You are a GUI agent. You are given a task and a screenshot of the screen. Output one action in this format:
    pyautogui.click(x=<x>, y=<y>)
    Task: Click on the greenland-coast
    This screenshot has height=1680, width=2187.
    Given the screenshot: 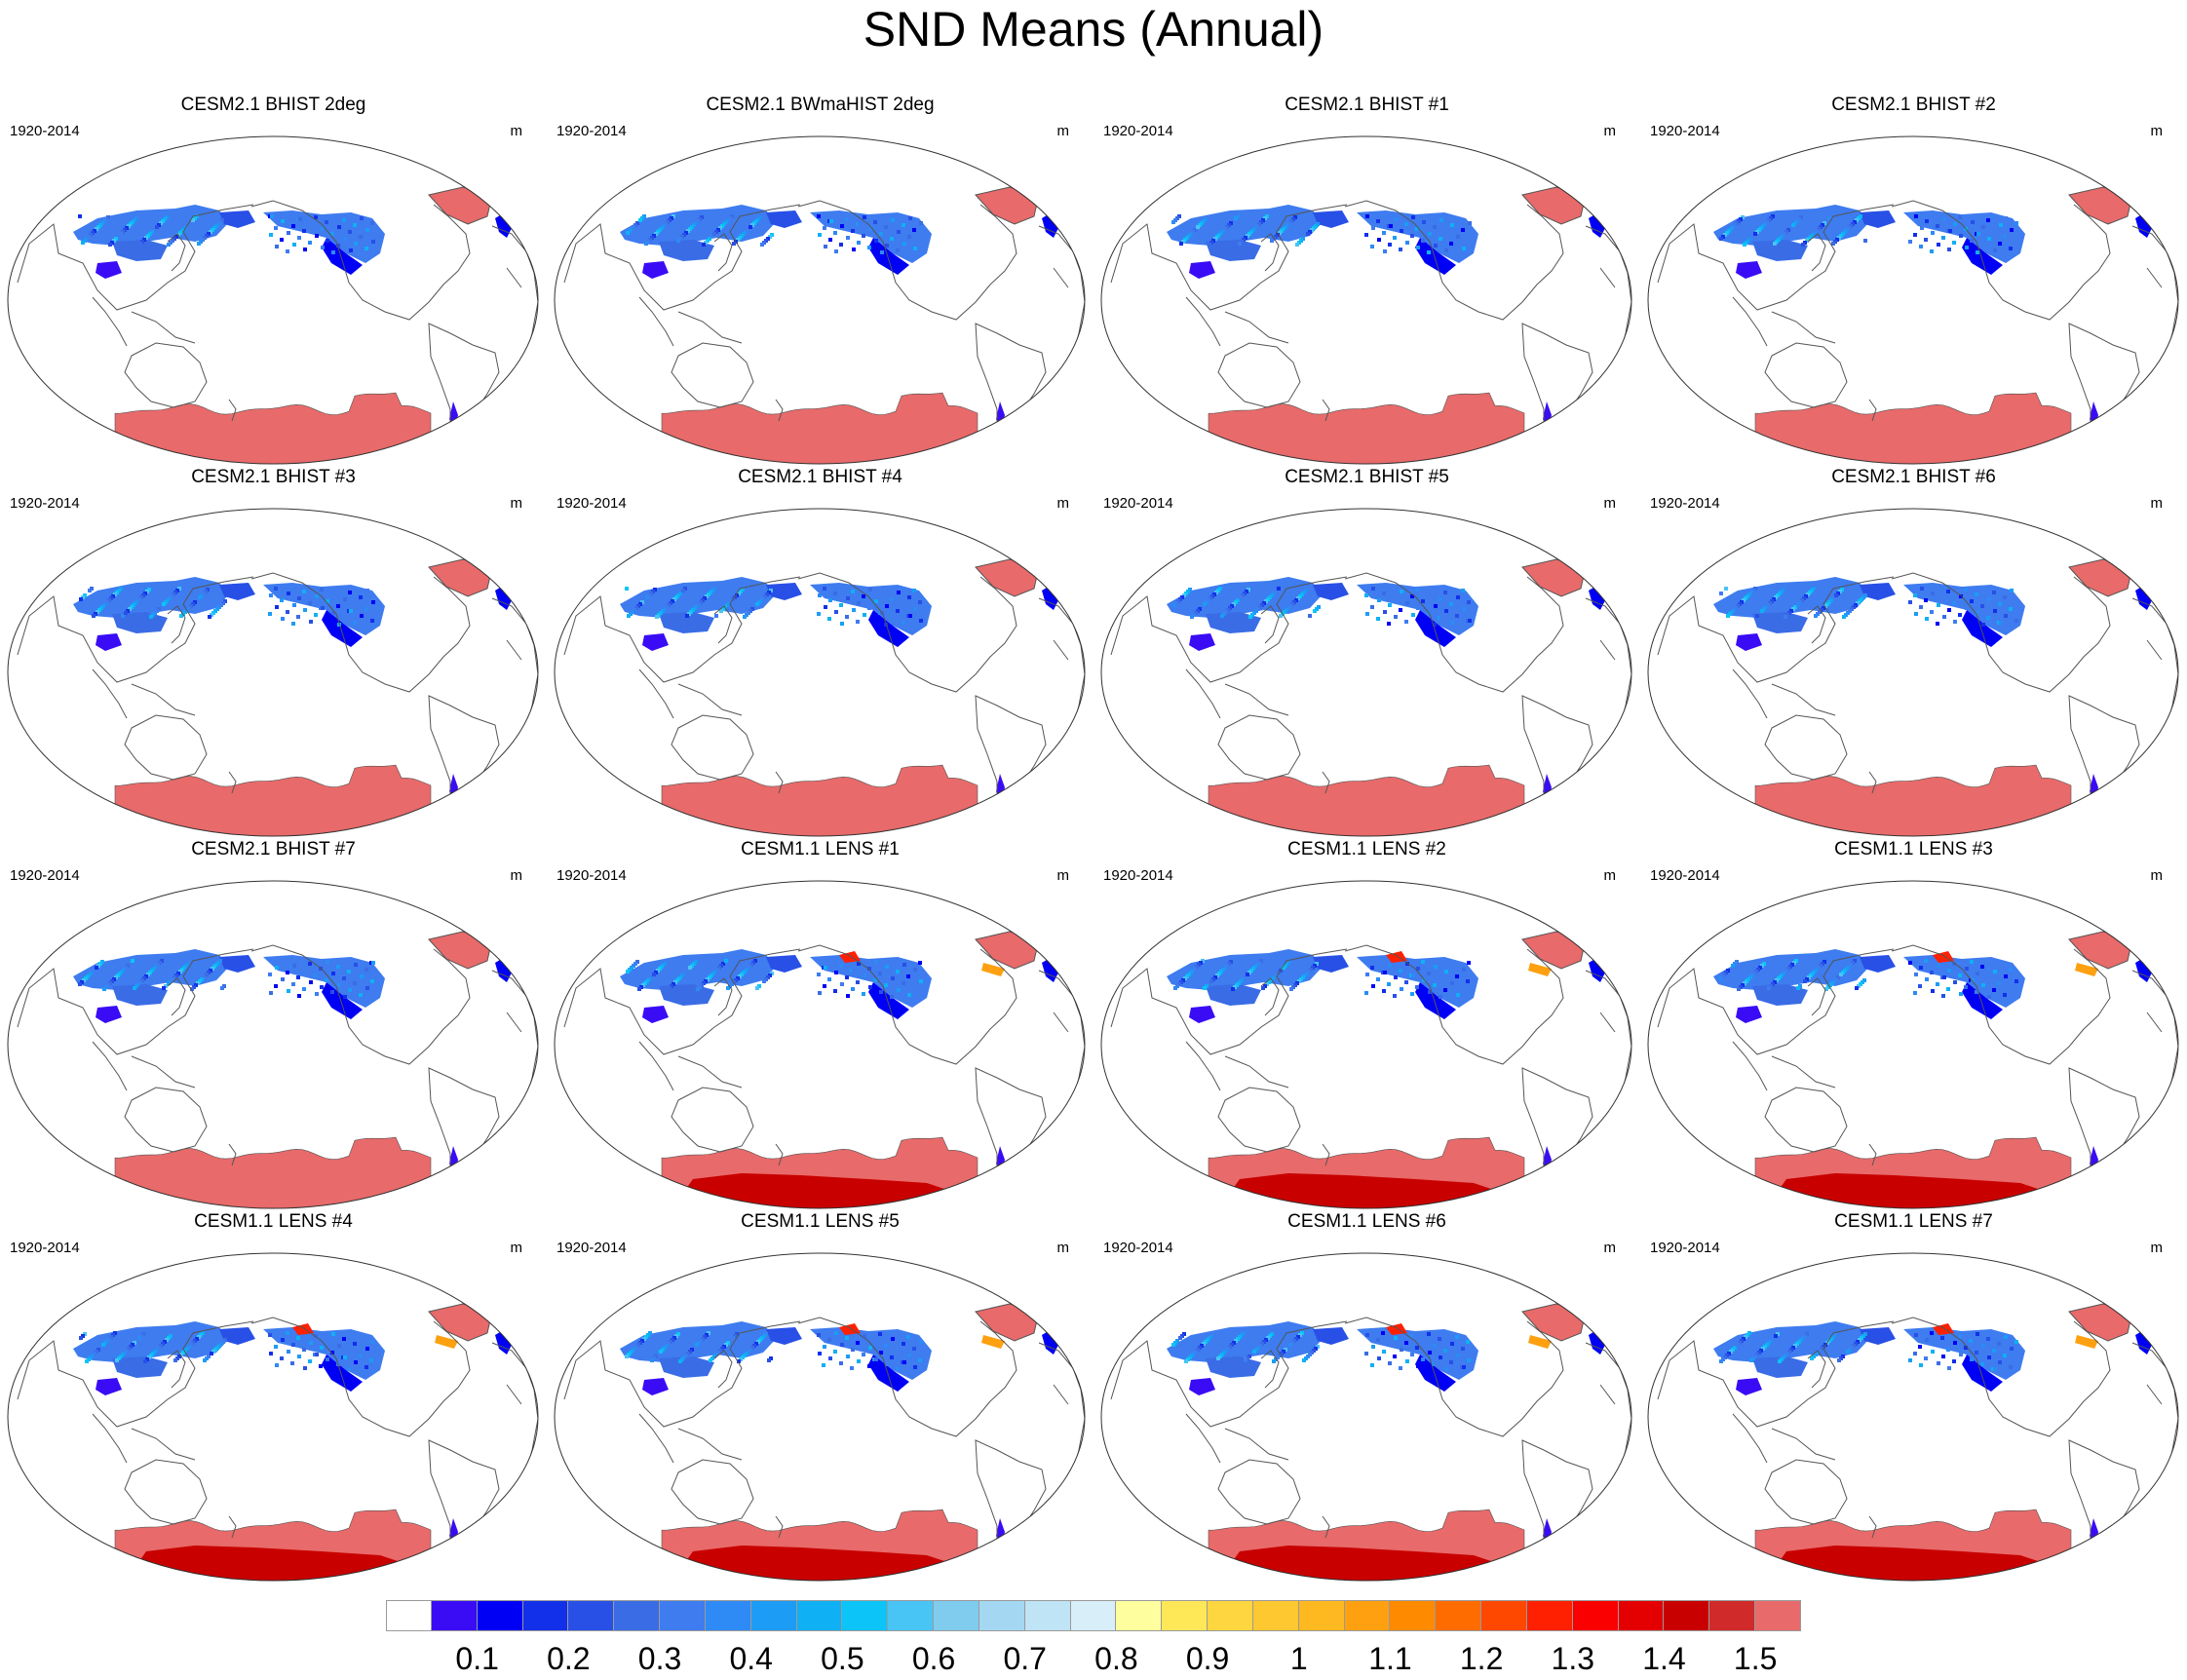 What is the action you would take?
    pyautogui.click(x=1554, y=205)
    